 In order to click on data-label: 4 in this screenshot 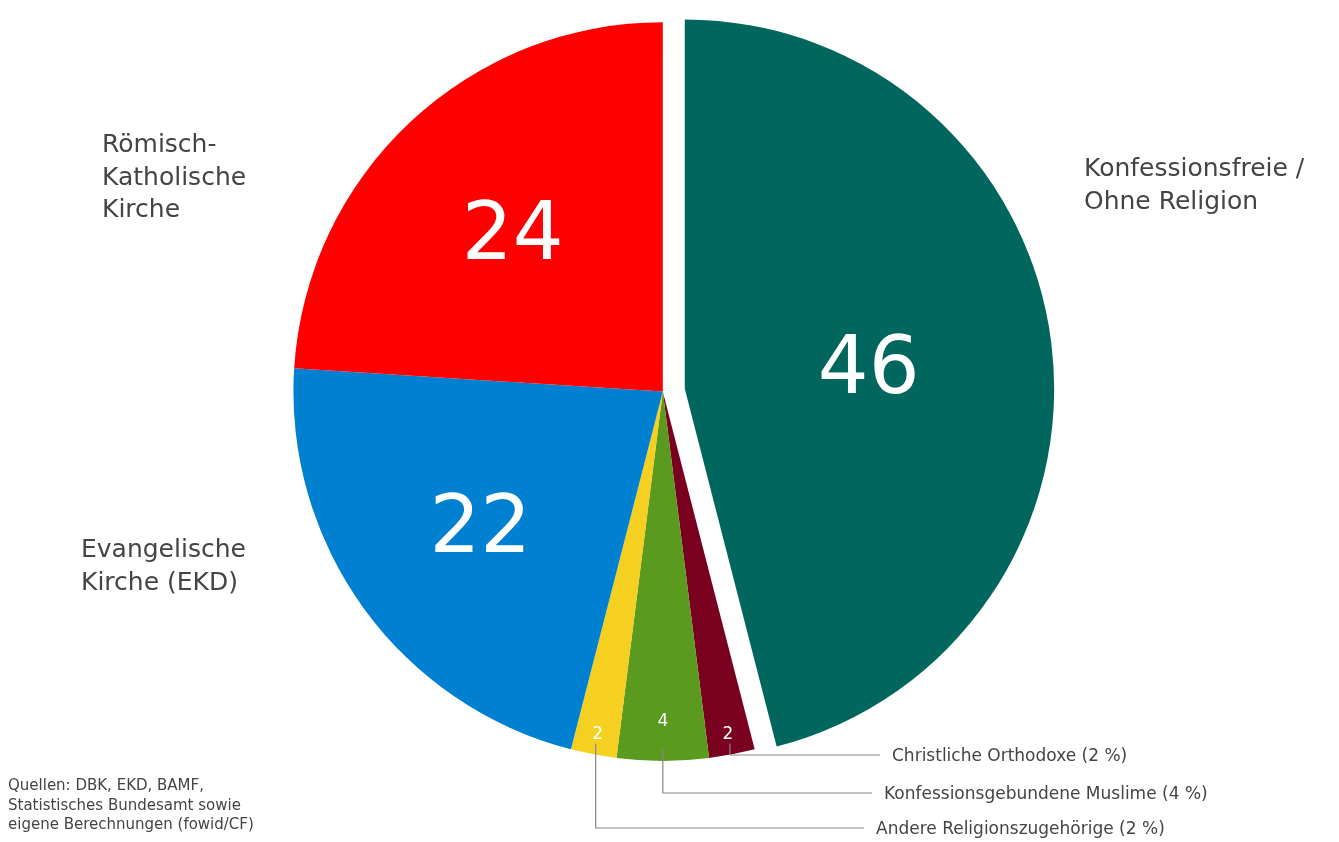, I will do `click(663, 719)`.